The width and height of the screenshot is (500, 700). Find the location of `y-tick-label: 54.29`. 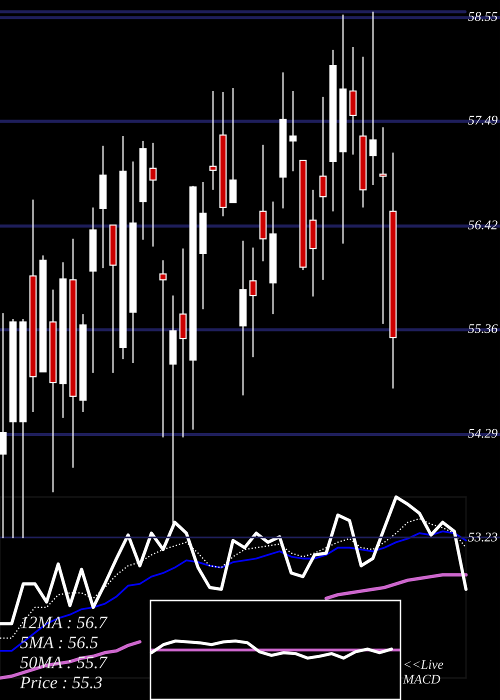

y-tick-label: 54.29 is located at coordinates (483, 433).